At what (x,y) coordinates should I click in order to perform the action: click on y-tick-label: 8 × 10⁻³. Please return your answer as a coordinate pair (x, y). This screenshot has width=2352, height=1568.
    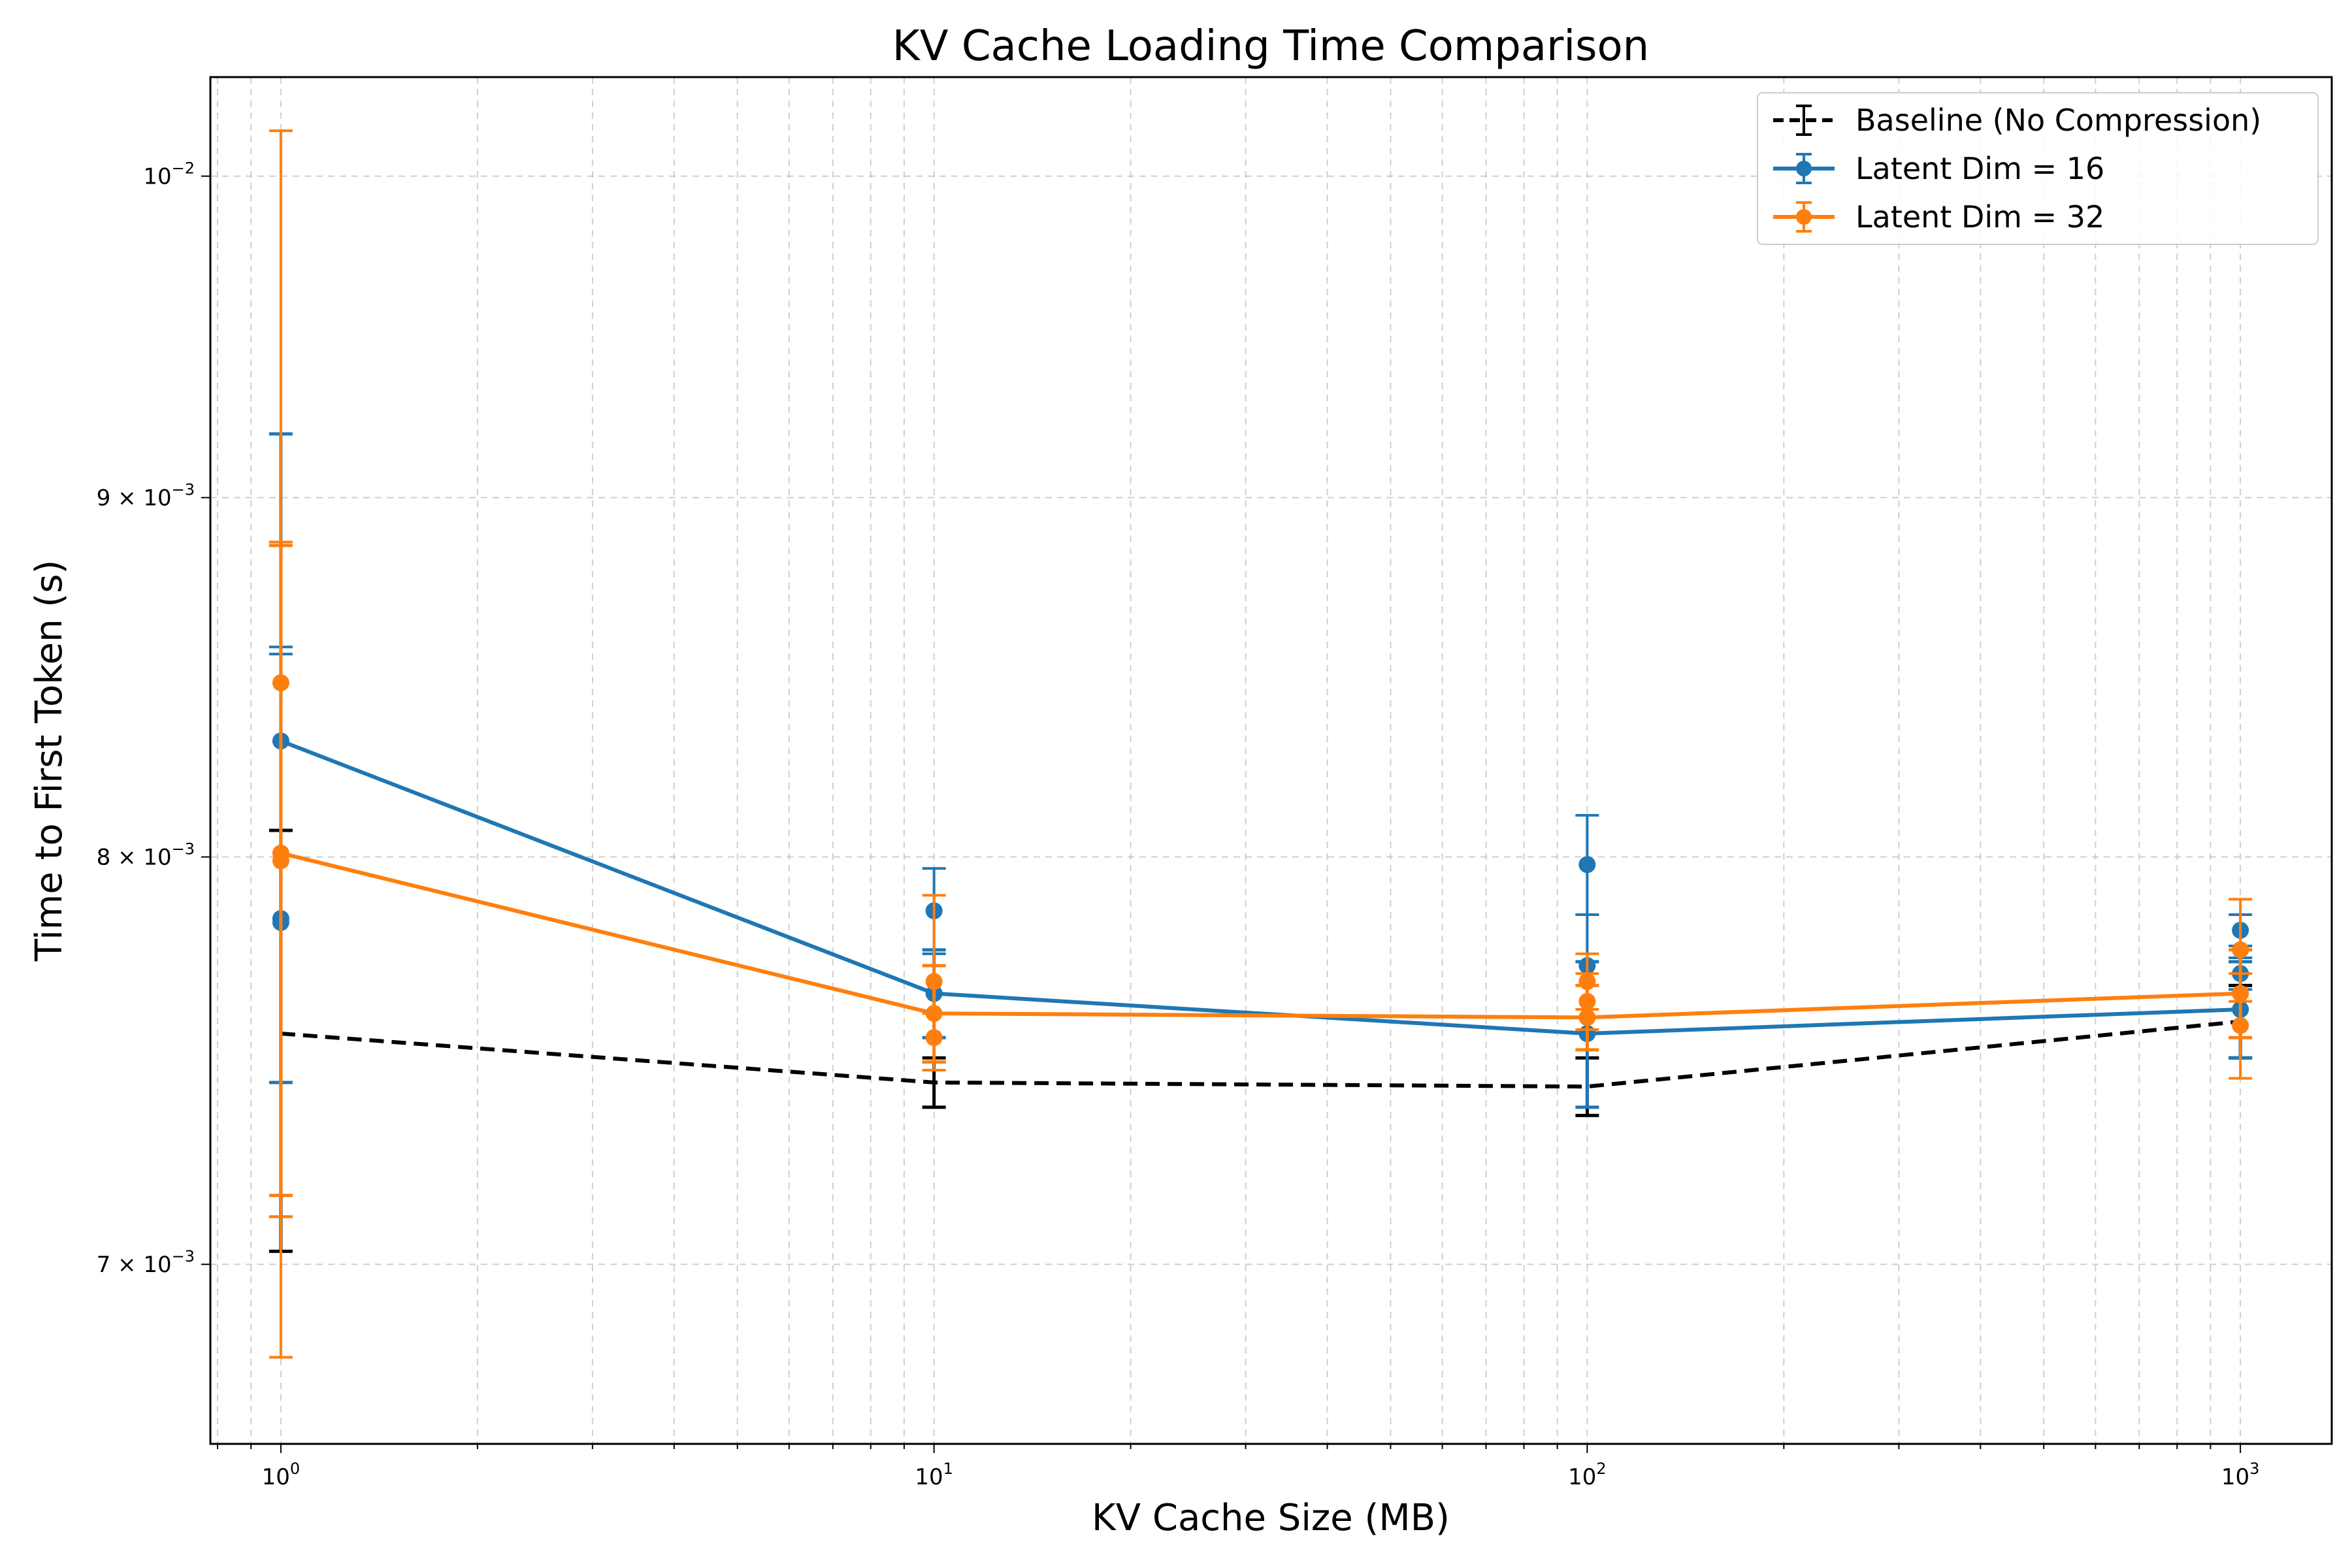
    Looking at the image, I should click on (146, 855).